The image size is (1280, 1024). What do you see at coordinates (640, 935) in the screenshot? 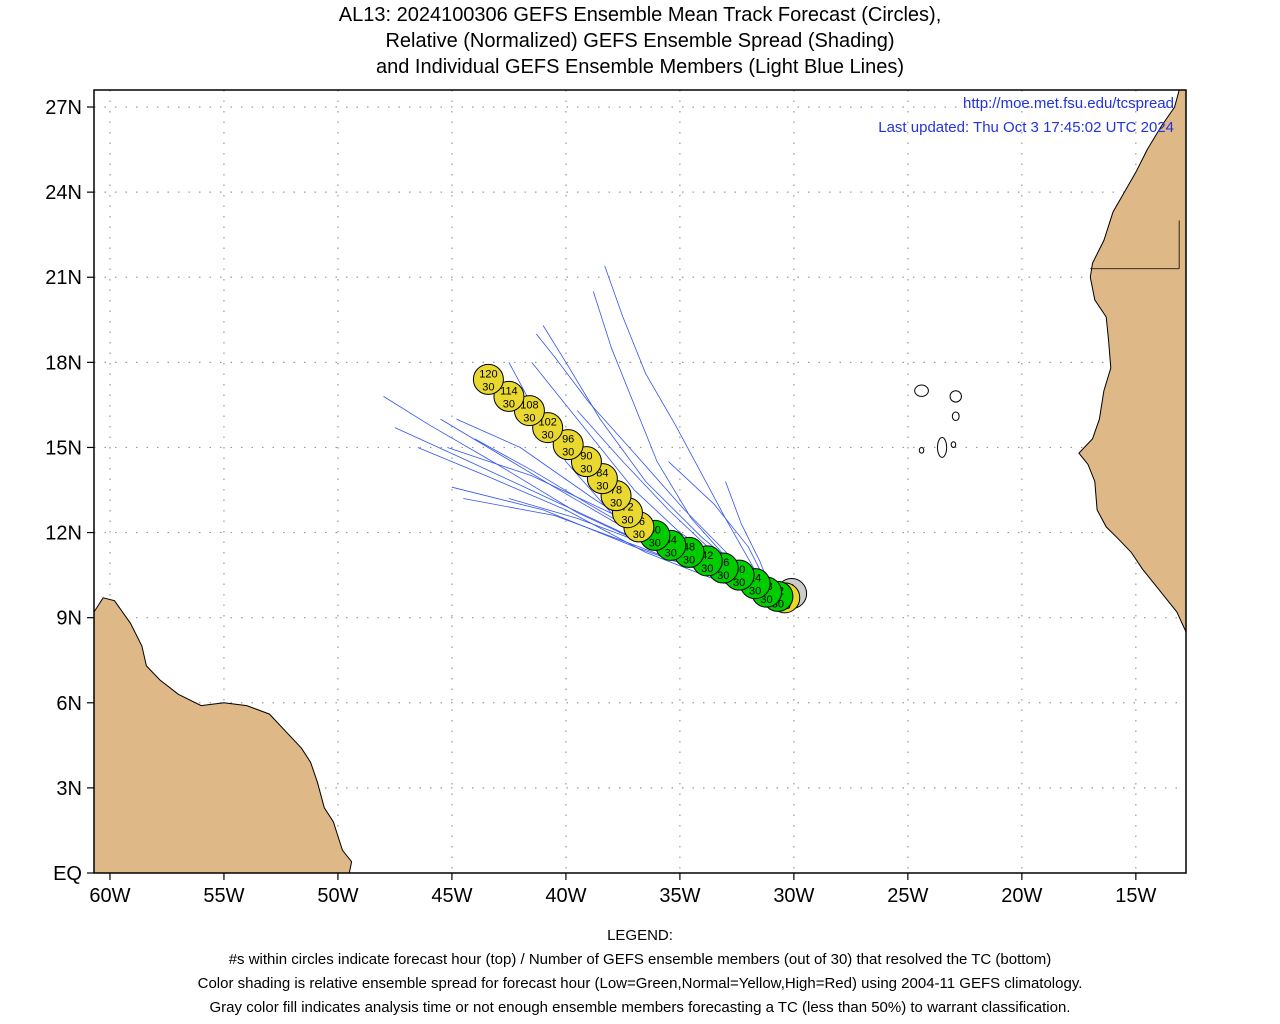
I see `legend-heading: LEGEND:` at bounding box center [640, 935].